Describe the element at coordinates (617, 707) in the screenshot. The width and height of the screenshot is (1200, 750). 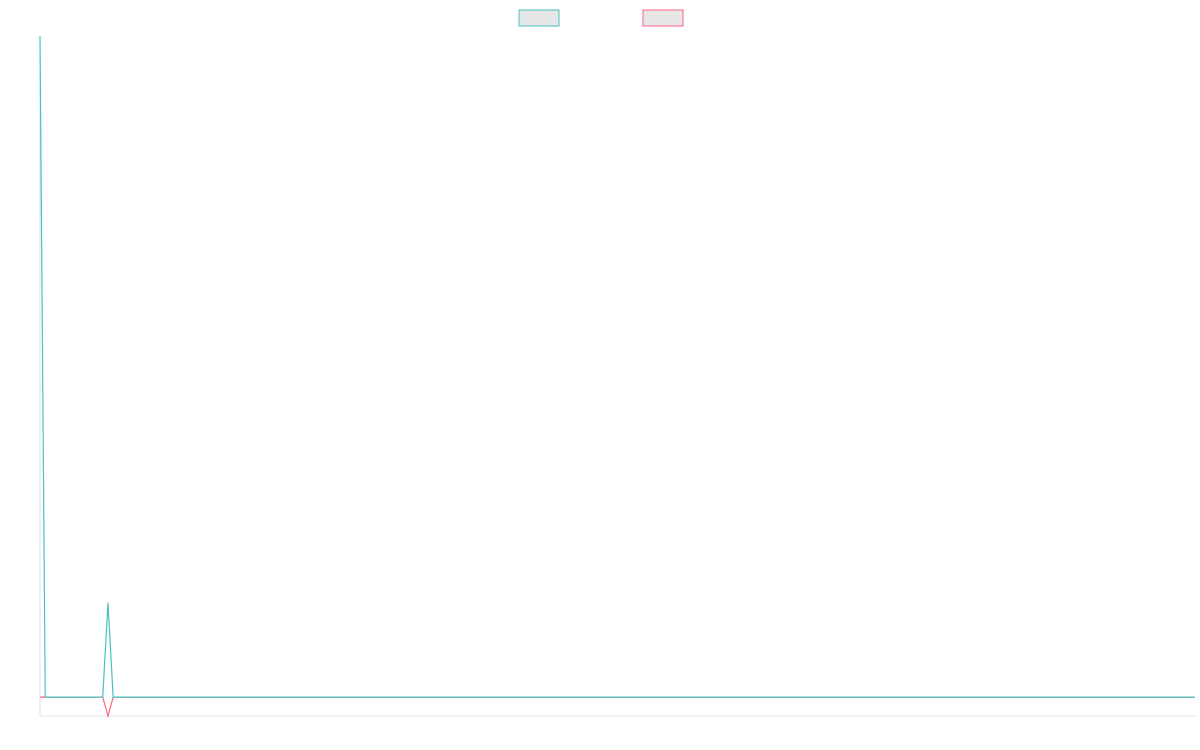
I see `series-line` at that location.